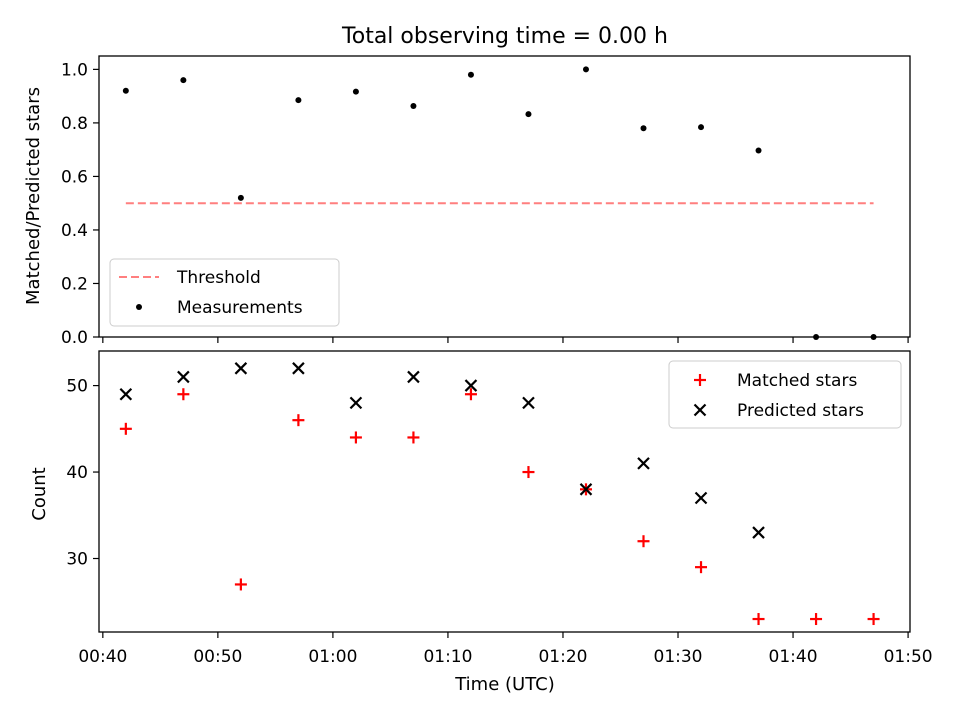 This screenshot has width=960, height=720. What do you see at coordinates (74, 231) in the screenshot?
I see `top-y-tick-label: 0.4` at bounding box center [74, 231].